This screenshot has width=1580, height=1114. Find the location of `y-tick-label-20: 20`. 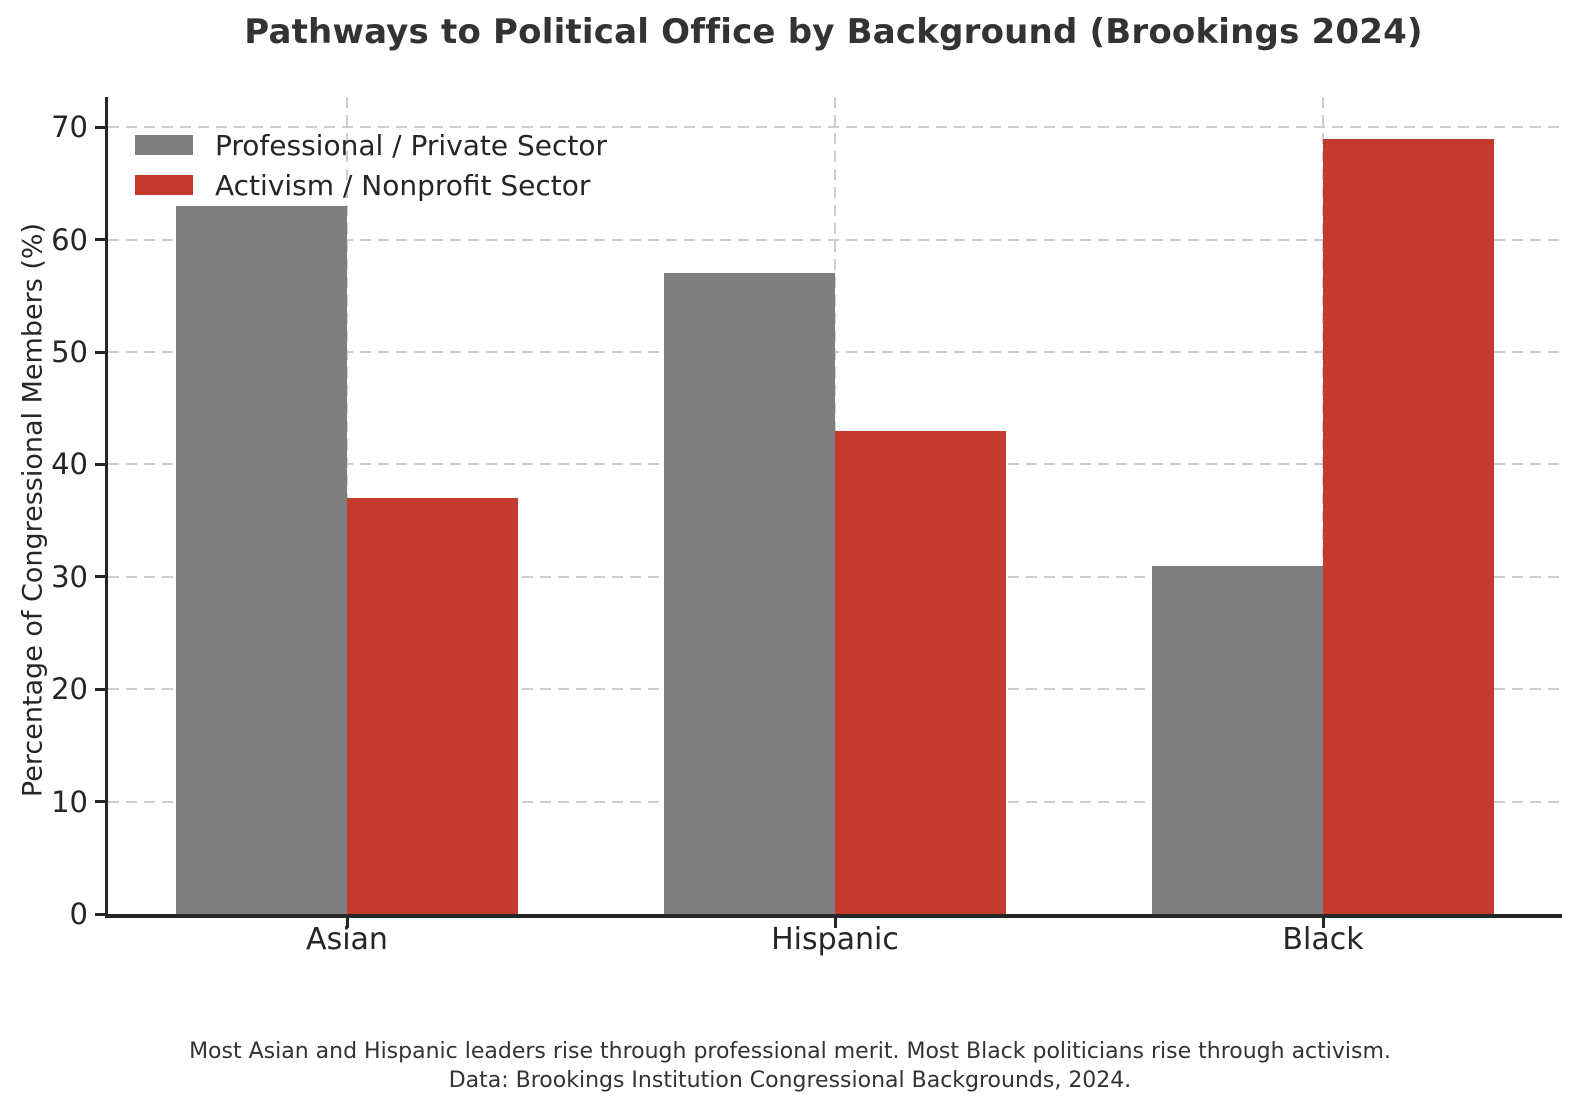

y-tick-label-20: 20 is located at coordinates (69, 689).